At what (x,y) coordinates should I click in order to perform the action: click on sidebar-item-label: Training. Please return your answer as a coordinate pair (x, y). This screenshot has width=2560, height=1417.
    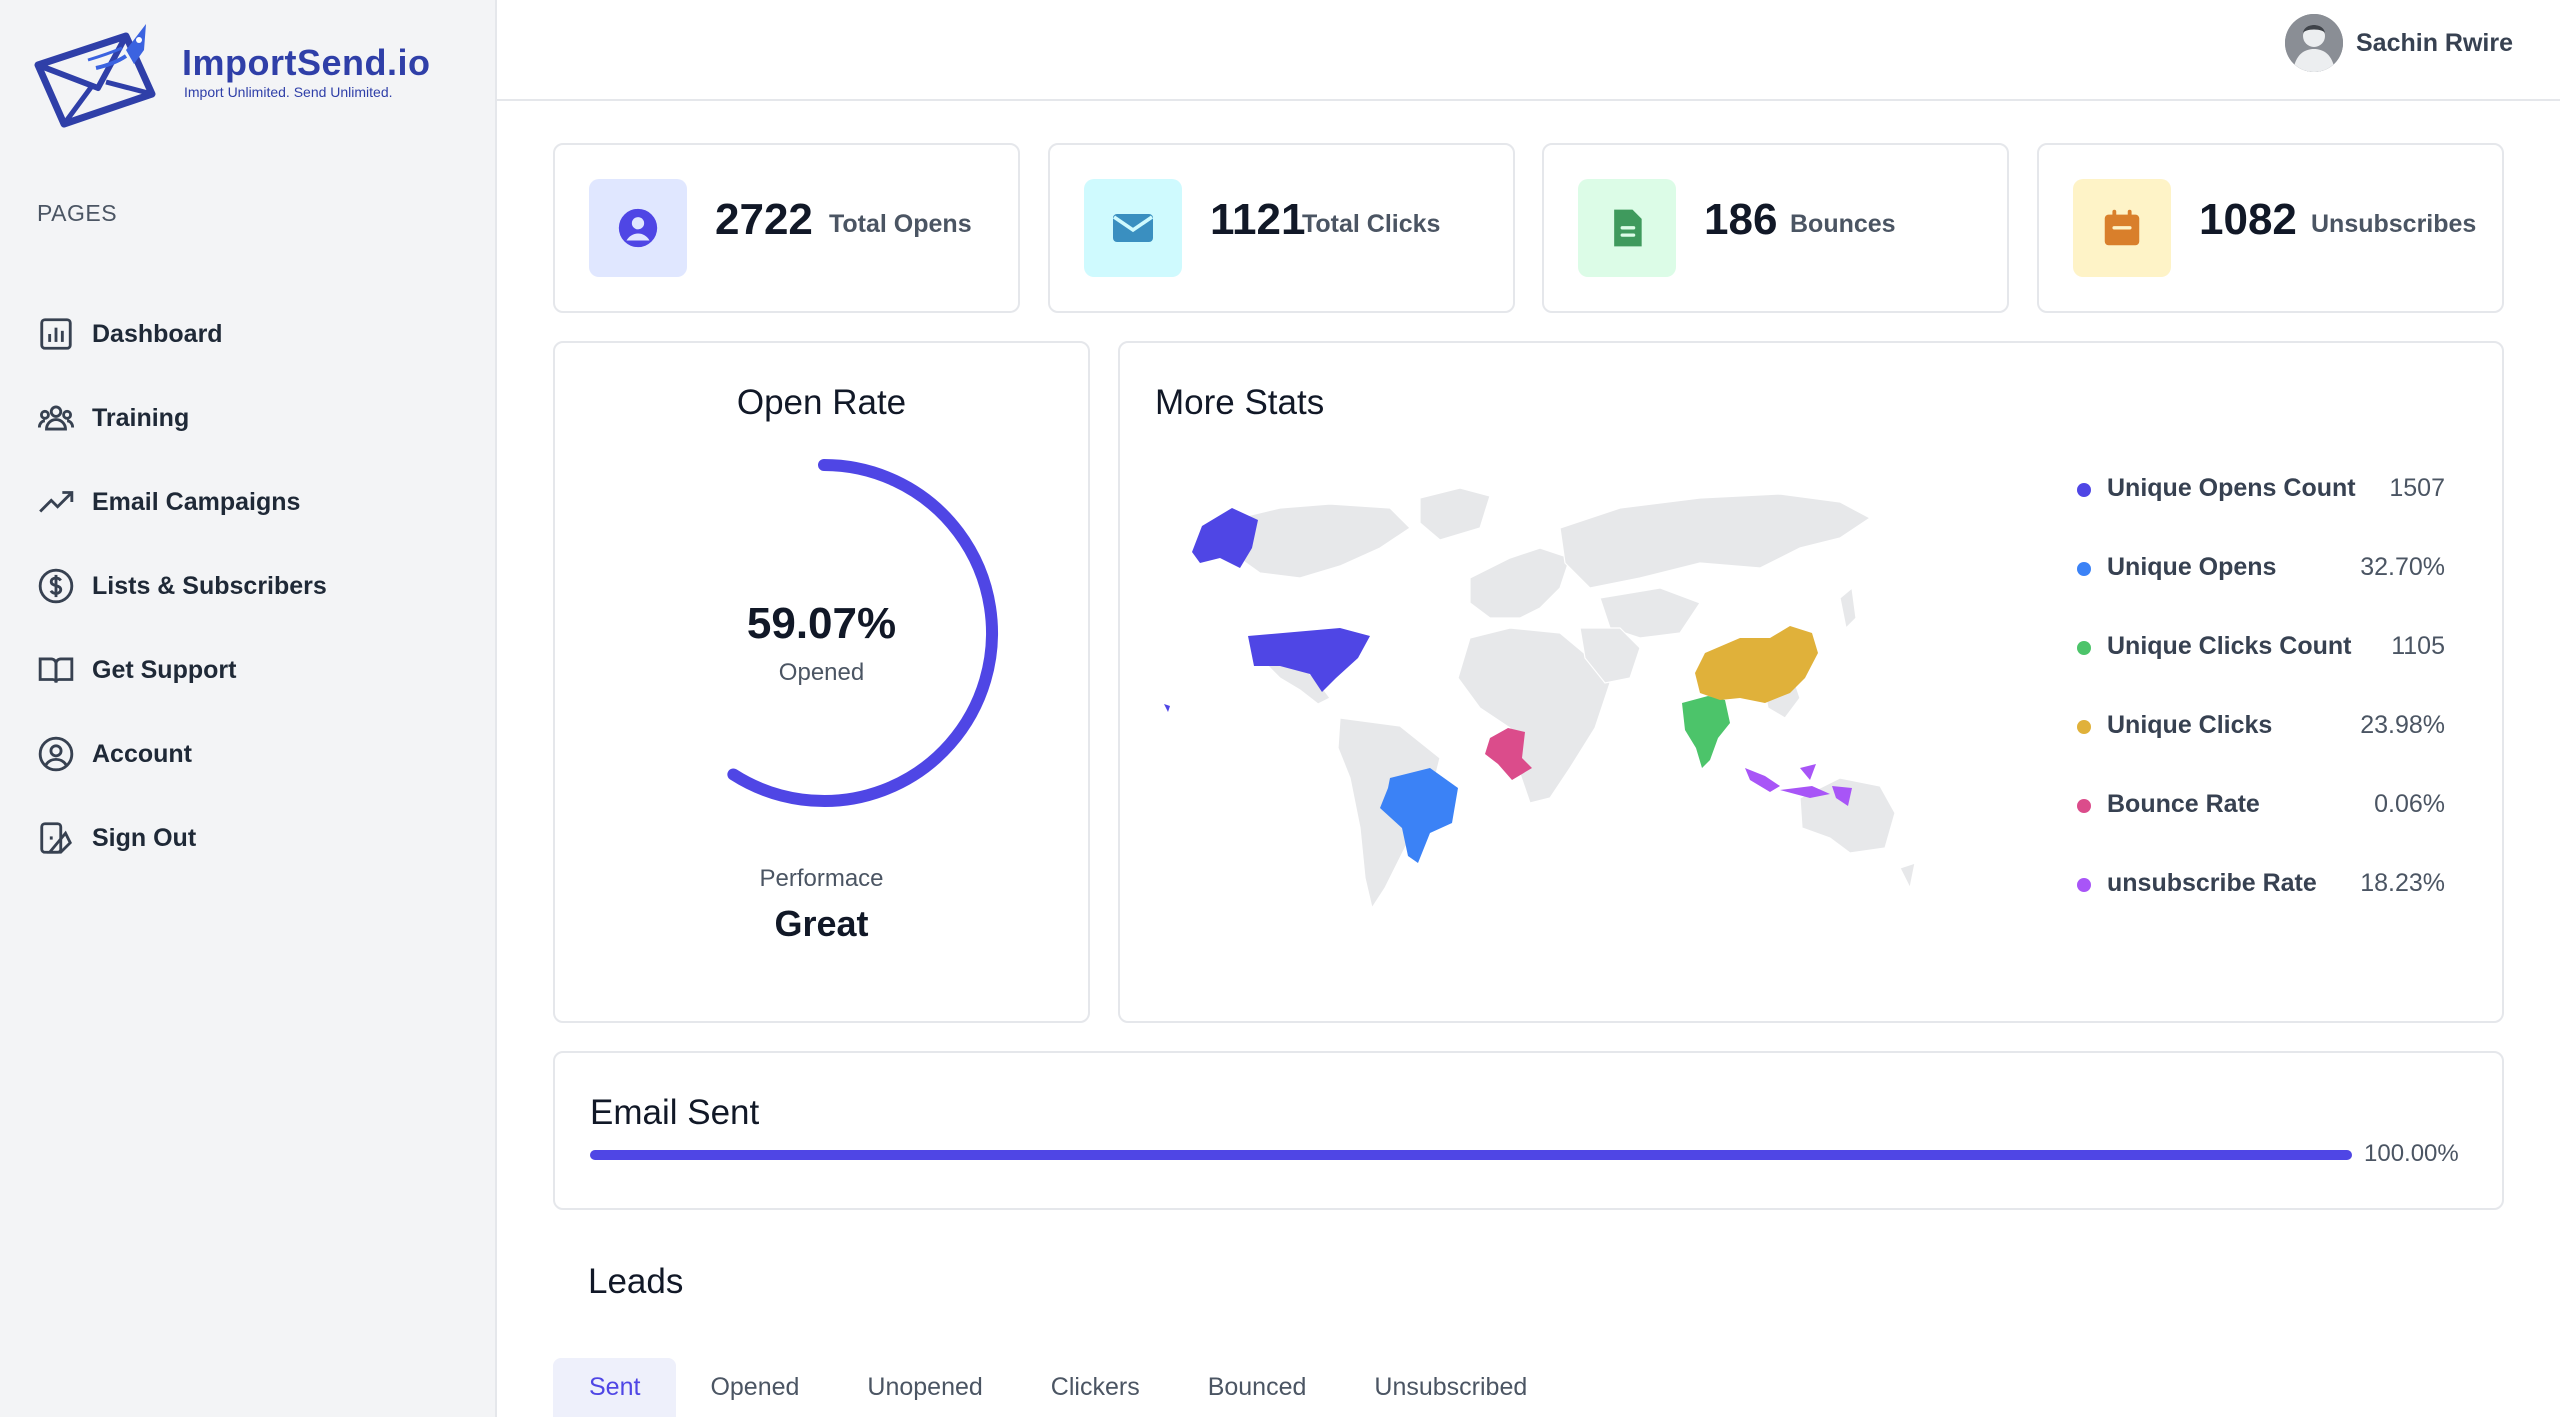
    Looking at the image, I should click on (141, 417).